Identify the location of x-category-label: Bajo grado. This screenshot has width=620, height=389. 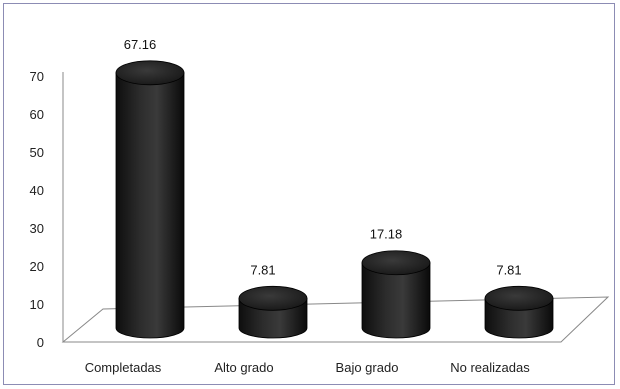
(367, 367).